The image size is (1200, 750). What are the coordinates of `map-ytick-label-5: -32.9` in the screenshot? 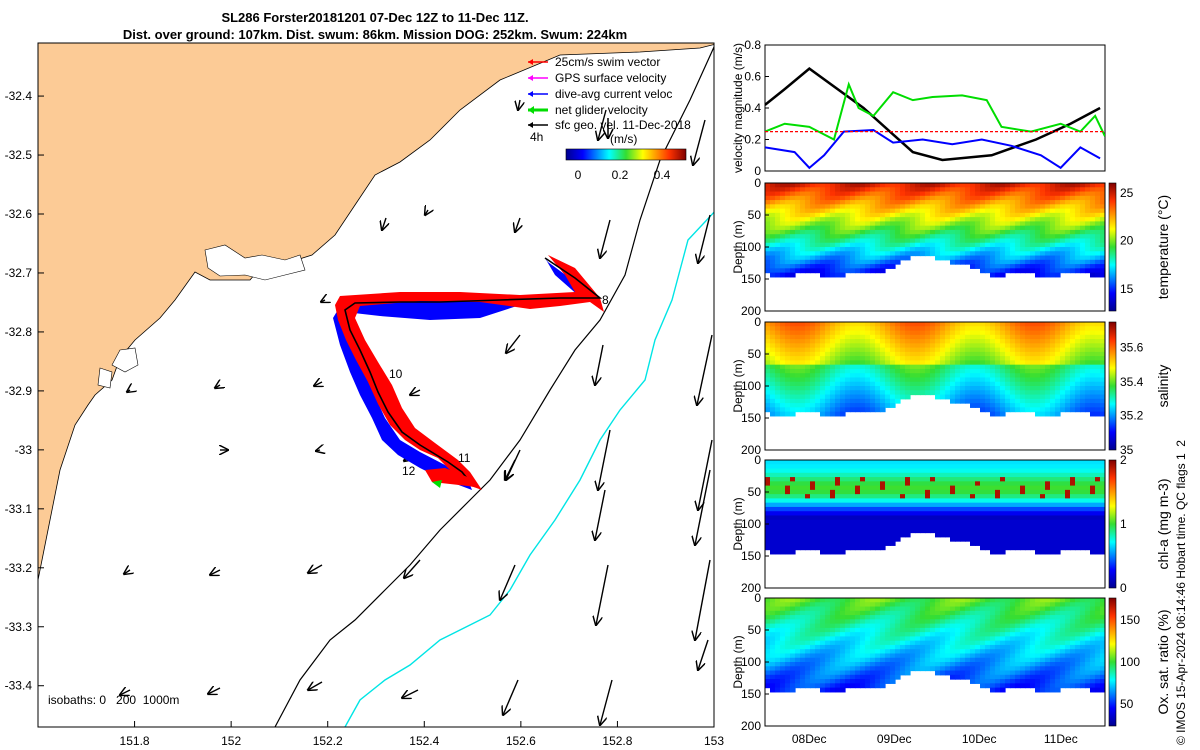 It's located at (19, 391).